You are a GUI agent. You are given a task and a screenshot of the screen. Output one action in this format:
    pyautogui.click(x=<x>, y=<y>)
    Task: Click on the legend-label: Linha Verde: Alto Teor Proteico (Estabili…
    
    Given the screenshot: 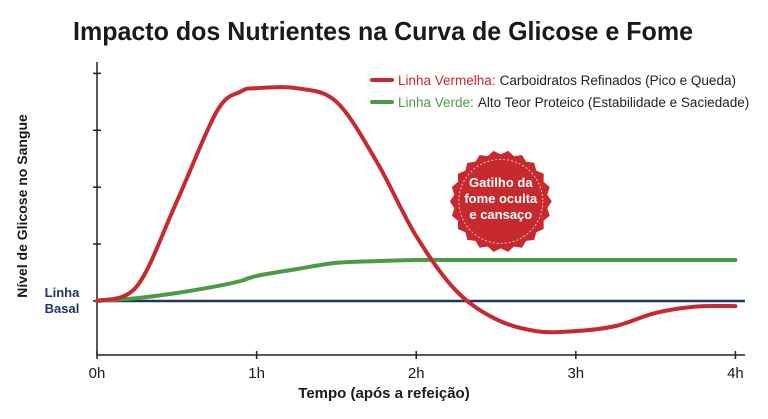 What is the action you would take?
    pyautogui.click(x=573, y=102)
    